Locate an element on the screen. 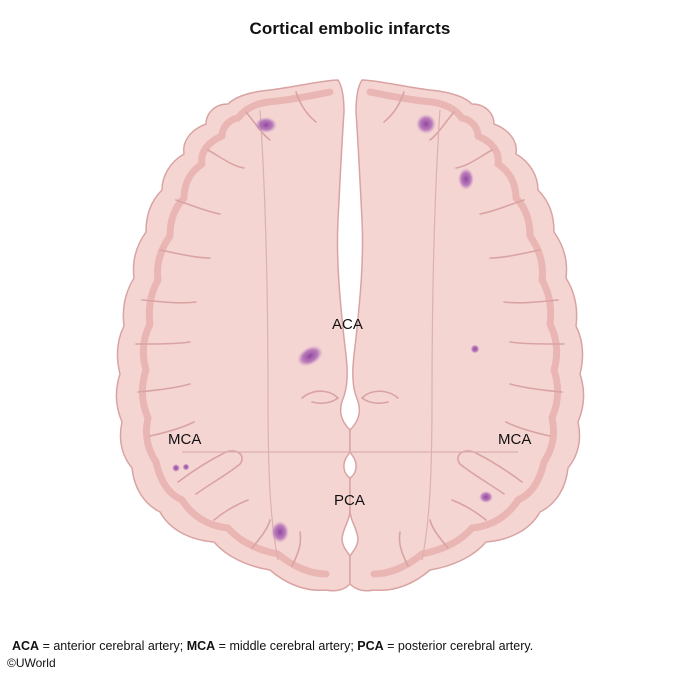  legend-text-aca: = anterior cerebral artery; is located at coordinates (113, 646).